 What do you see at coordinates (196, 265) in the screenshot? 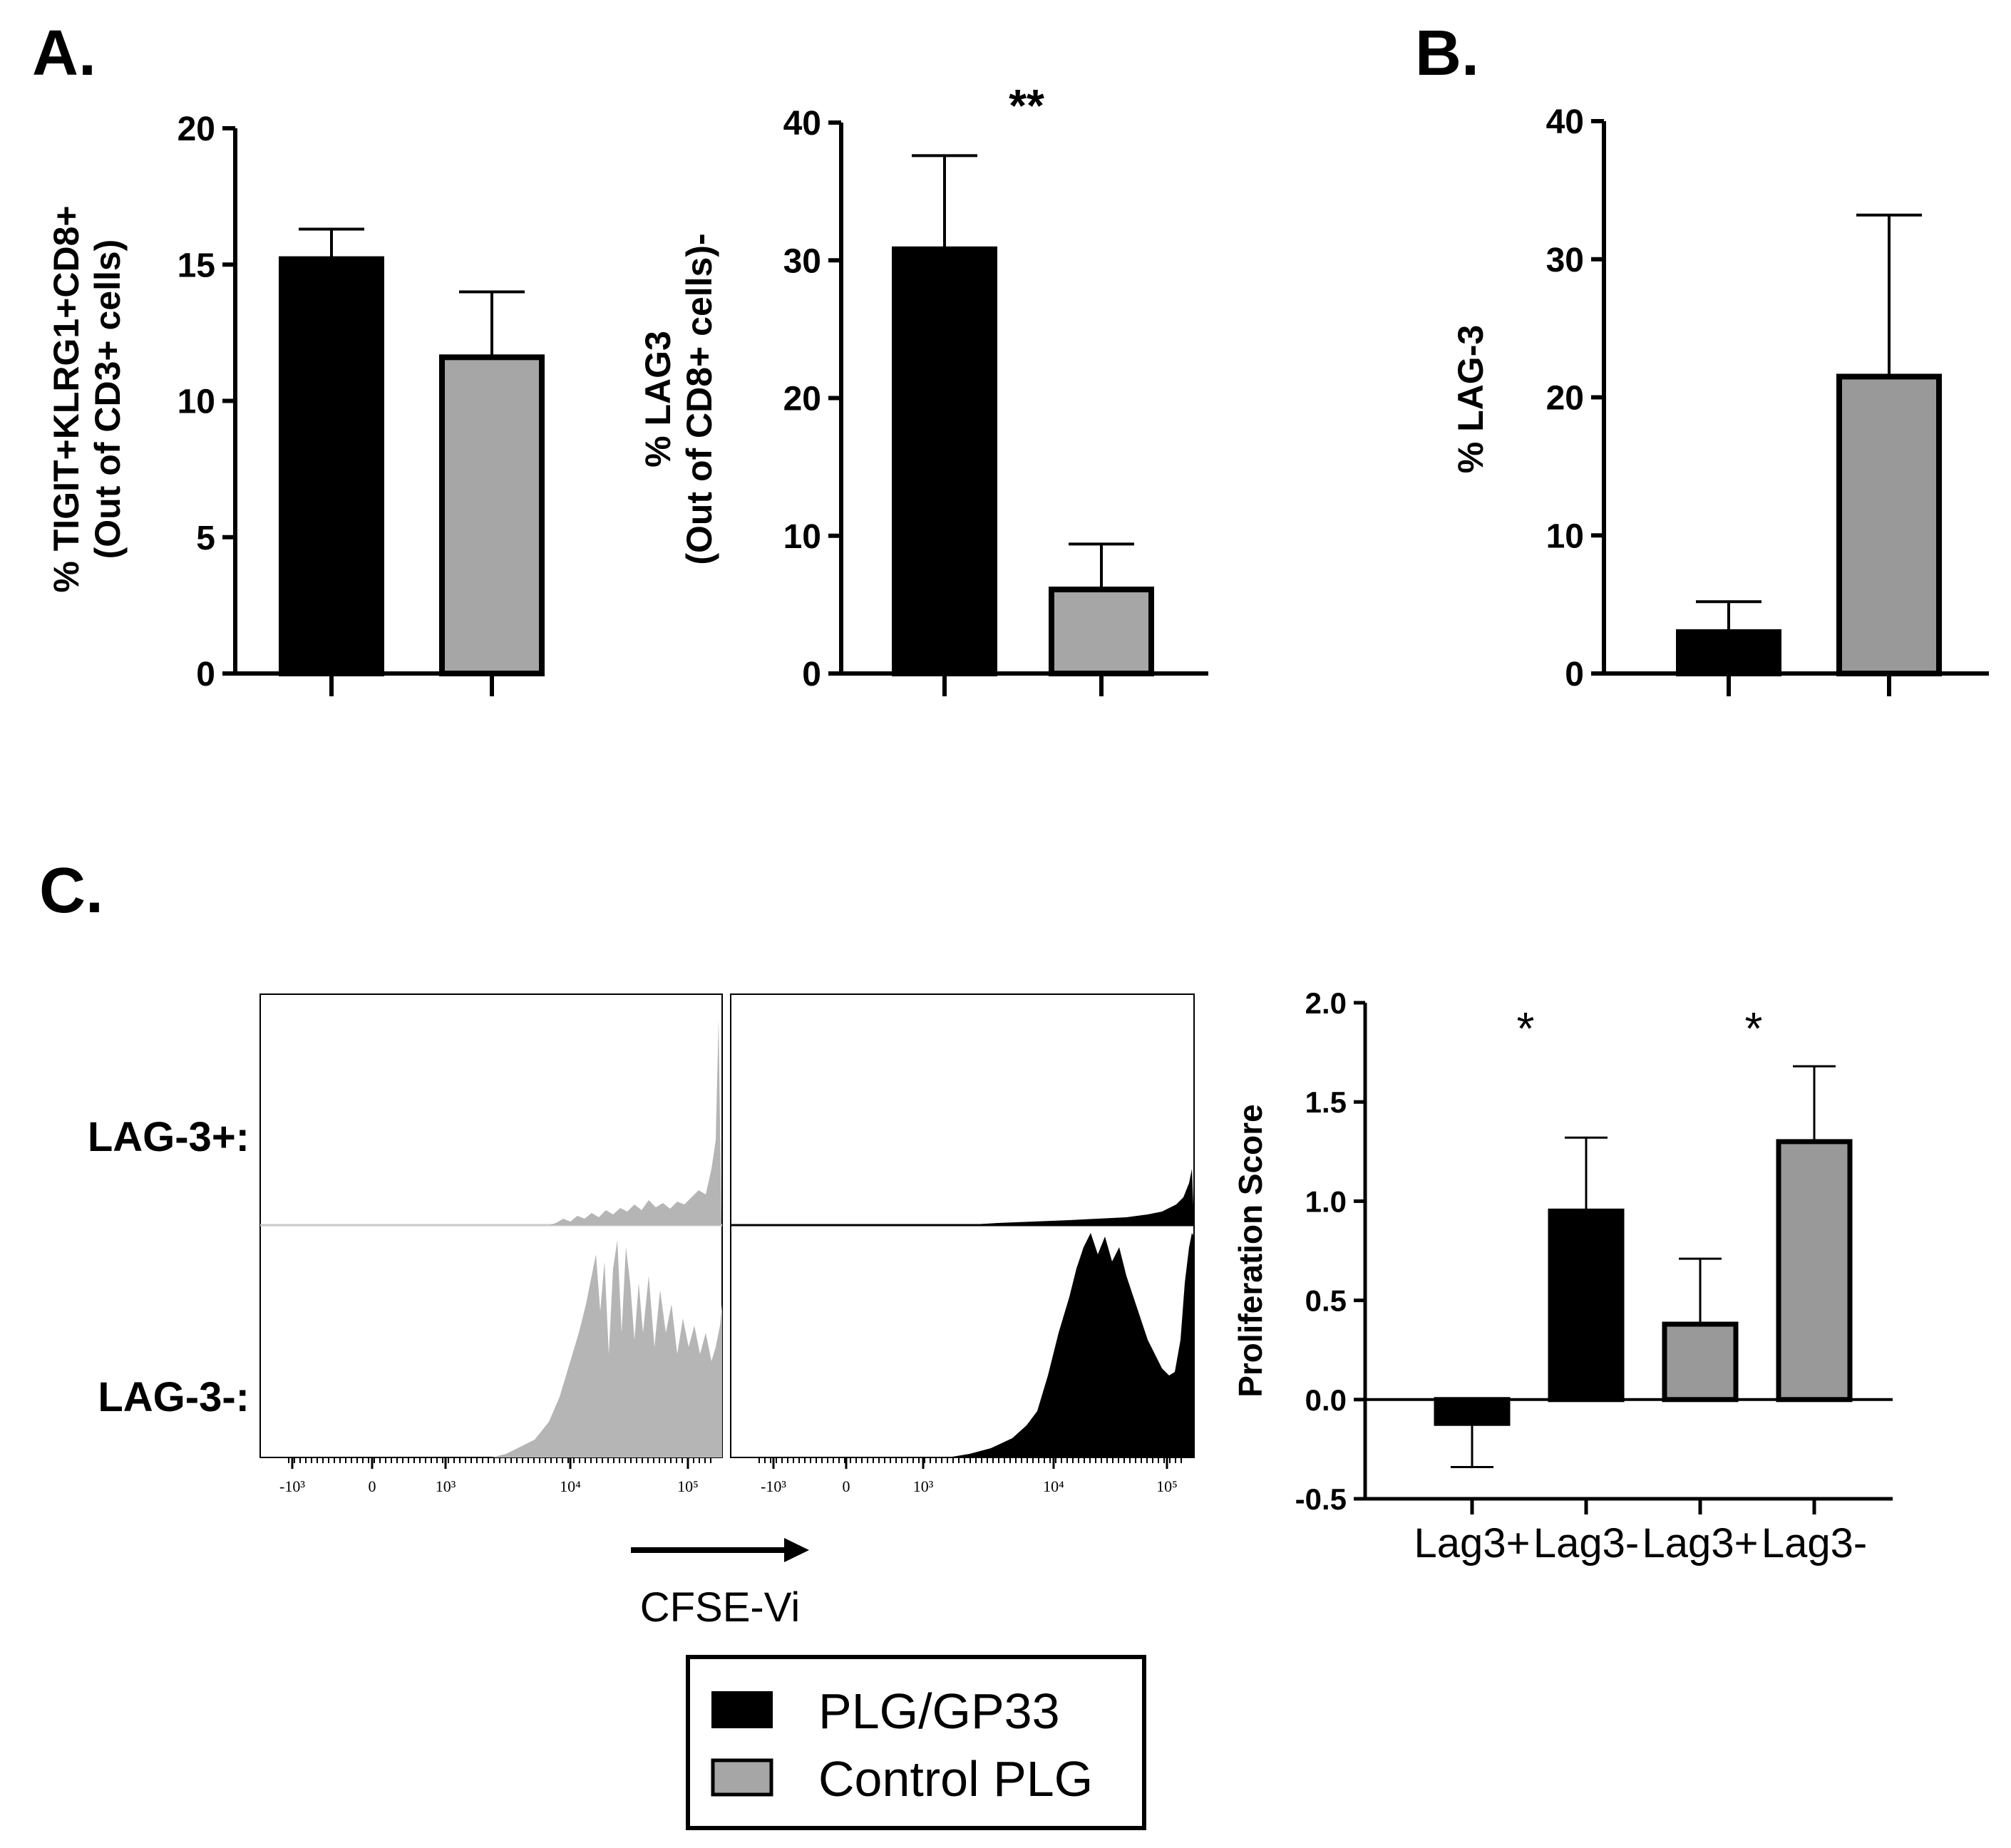
I see `y-tick-label: 15` at bounding box center [196, 265].